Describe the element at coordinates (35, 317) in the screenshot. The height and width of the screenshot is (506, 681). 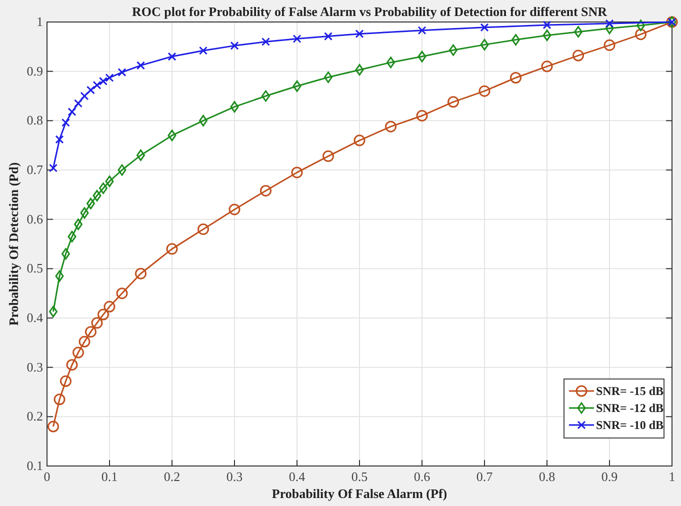
I see `y-tick-label: 0.4` at that location.